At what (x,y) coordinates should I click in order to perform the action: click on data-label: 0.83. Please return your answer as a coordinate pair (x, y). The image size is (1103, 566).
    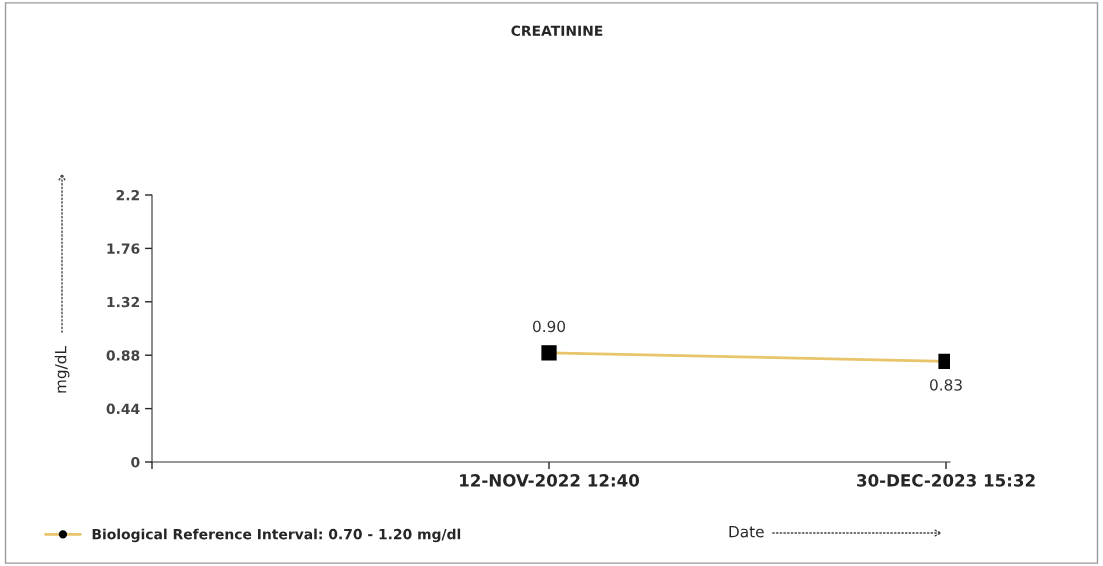
    Looking at the image, I should click on (946, 385).